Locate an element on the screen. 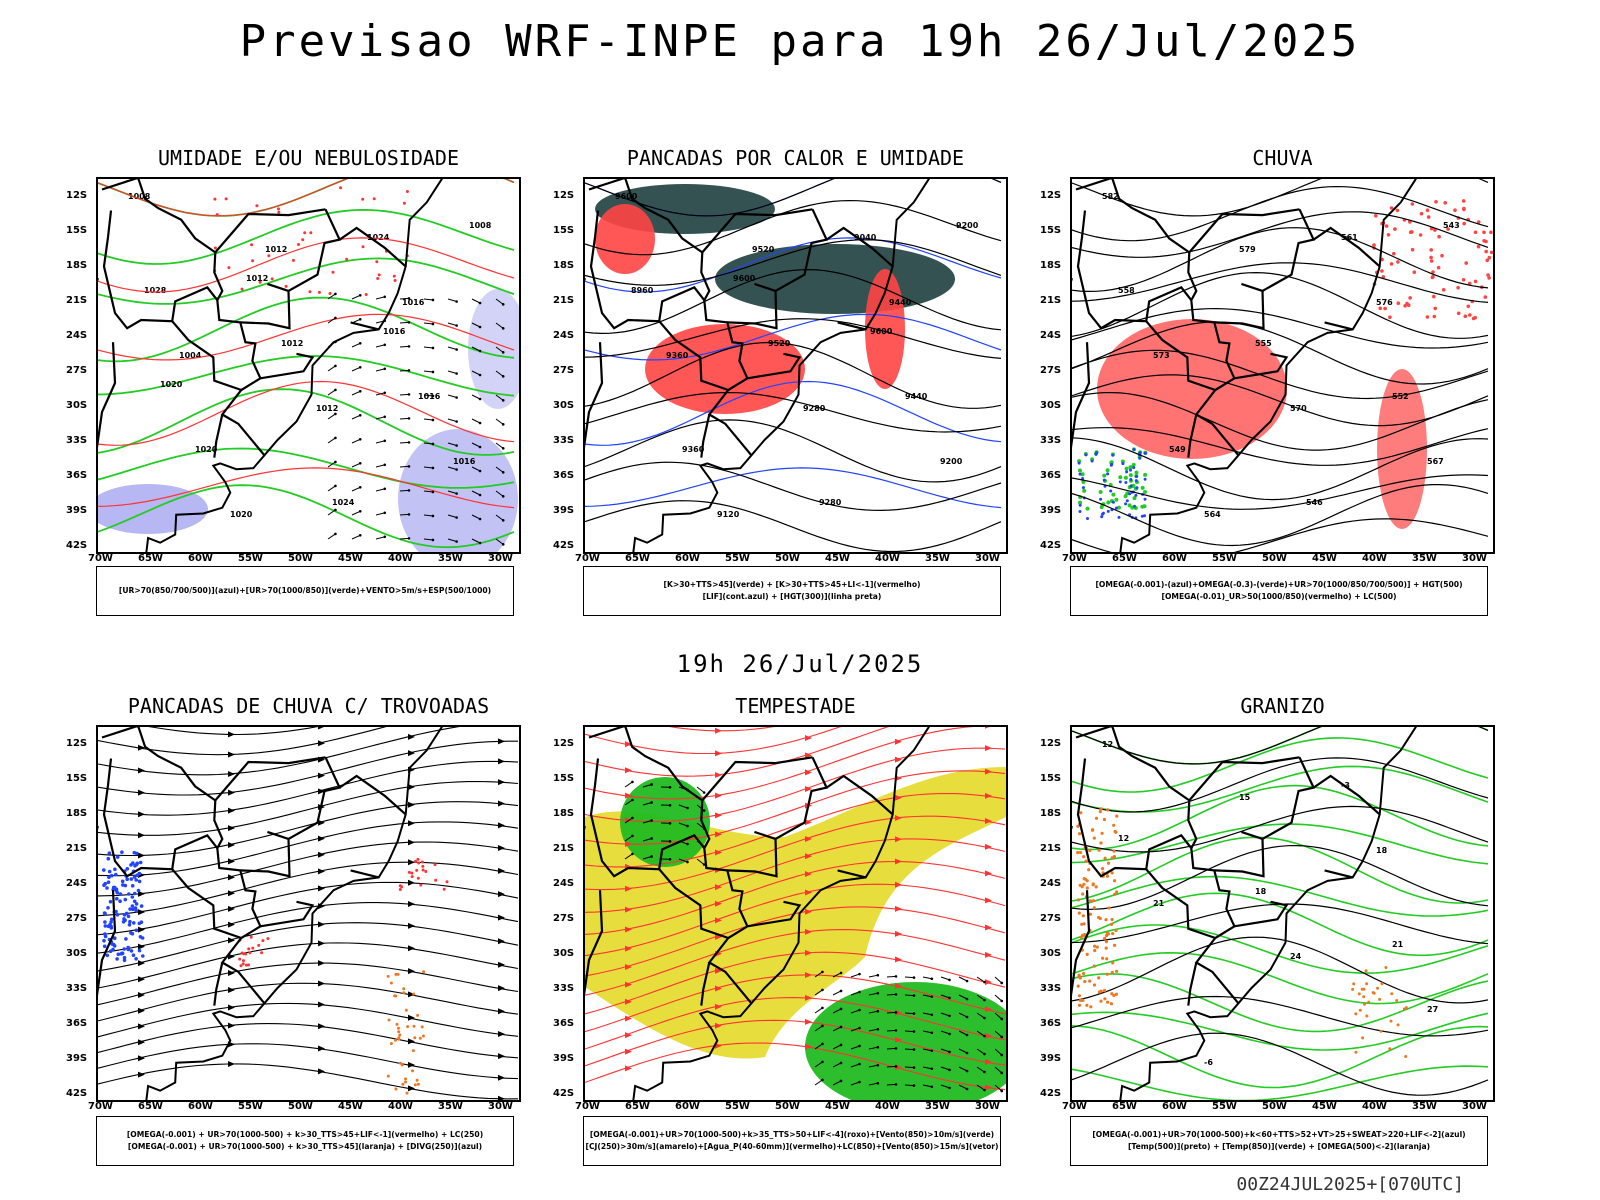 The height and width of the screenshot is (1200, 1600). contour-label: 570 is located at coordinates (1298, 408).